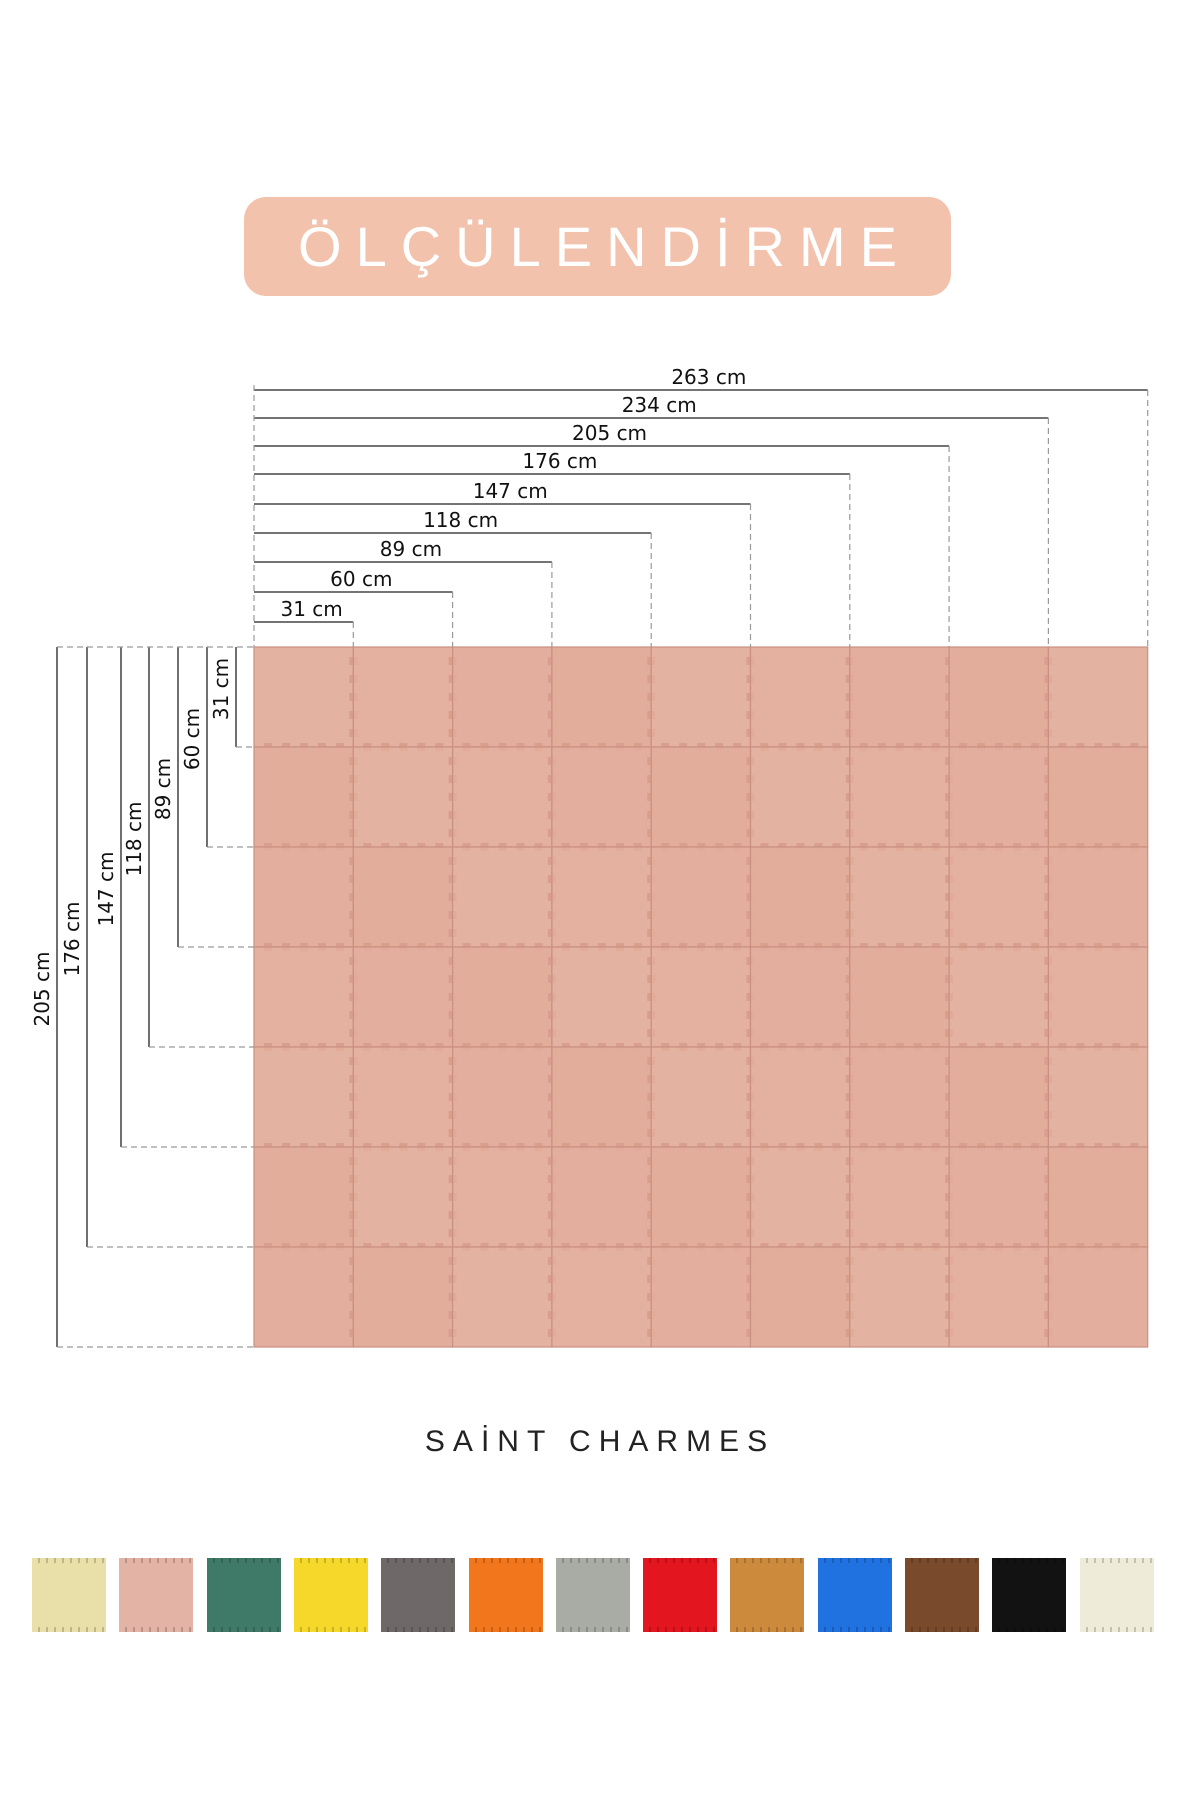 This screenshot has height=1800, width=1200. Describe the element at coordinates (330, 1595) in the screenshot. I see `swatch-yellow` at that location.